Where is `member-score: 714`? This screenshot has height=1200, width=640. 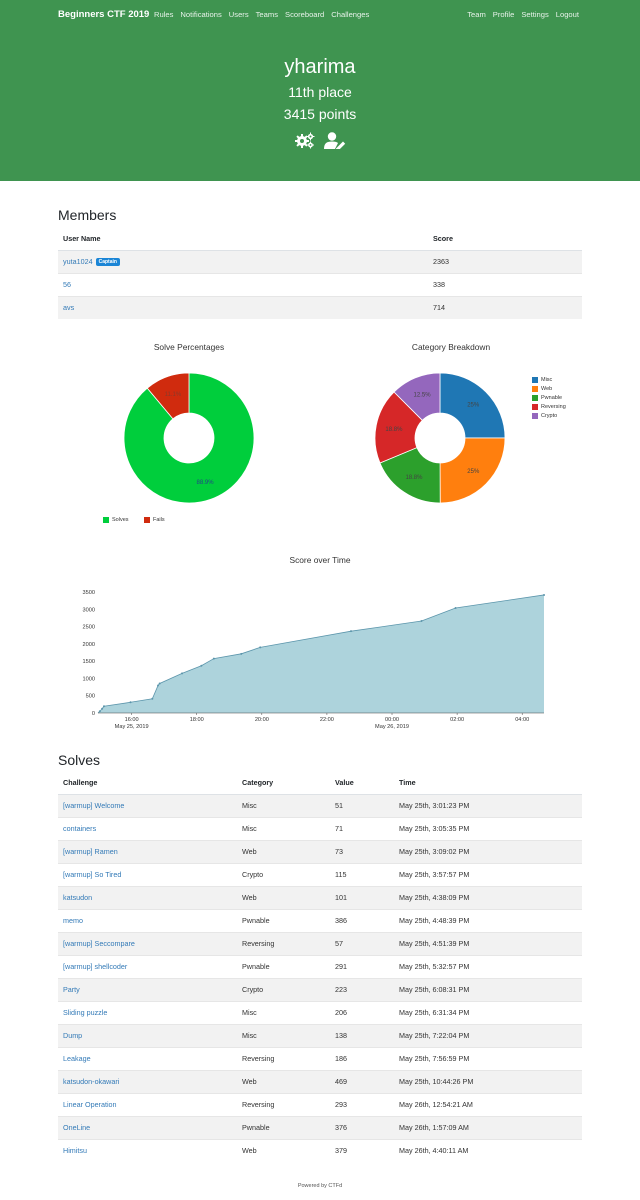 member-score: 714 is located at coordinates (505, 307).